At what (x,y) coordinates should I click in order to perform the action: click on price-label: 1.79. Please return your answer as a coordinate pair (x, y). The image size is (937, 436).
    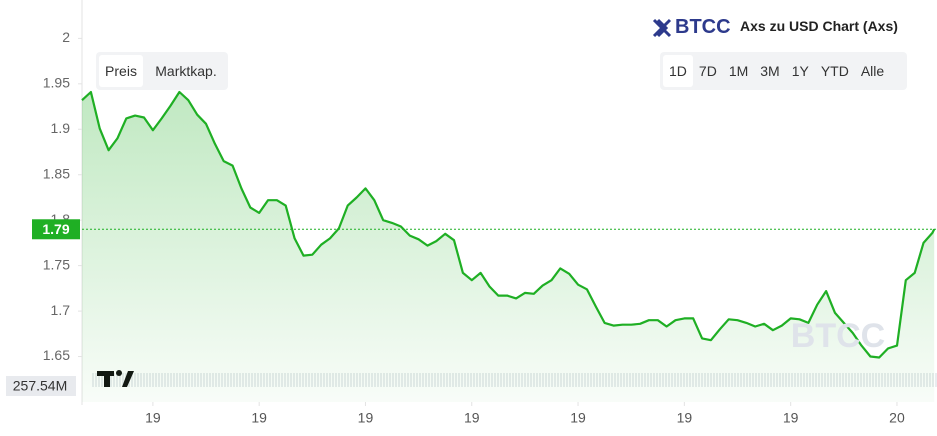
    Looking at the image, I should click on (55, 229).